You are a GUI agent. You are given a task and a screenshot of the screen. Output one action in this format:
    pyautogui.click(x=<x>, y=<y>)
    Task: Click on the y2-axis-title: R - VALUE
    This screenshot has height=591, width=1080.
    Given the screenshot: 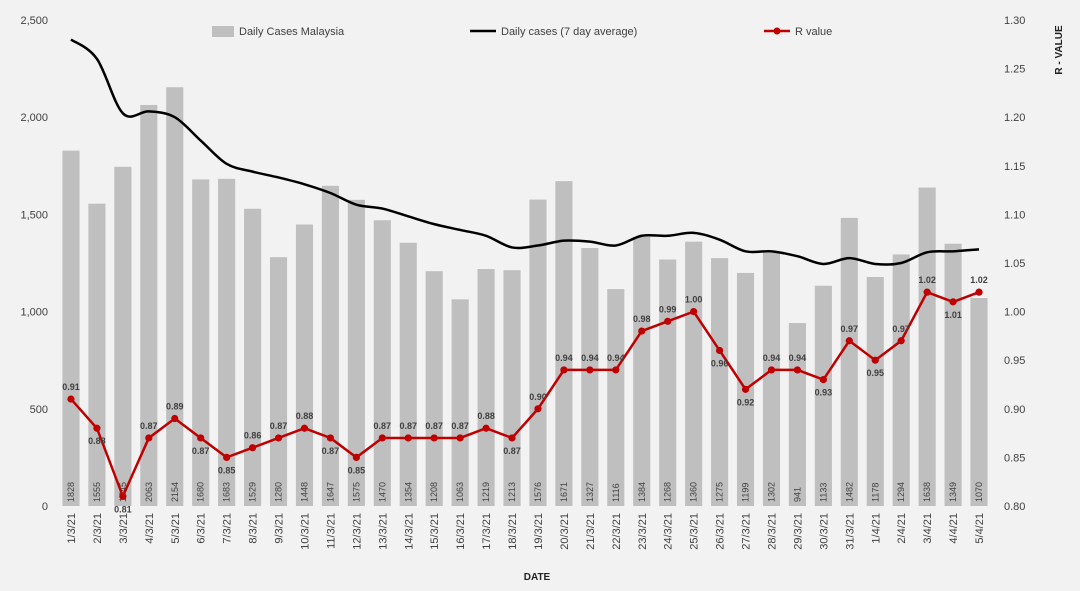 What is the action you would take?
    pyautogui.click(x=1059, y=50)
    